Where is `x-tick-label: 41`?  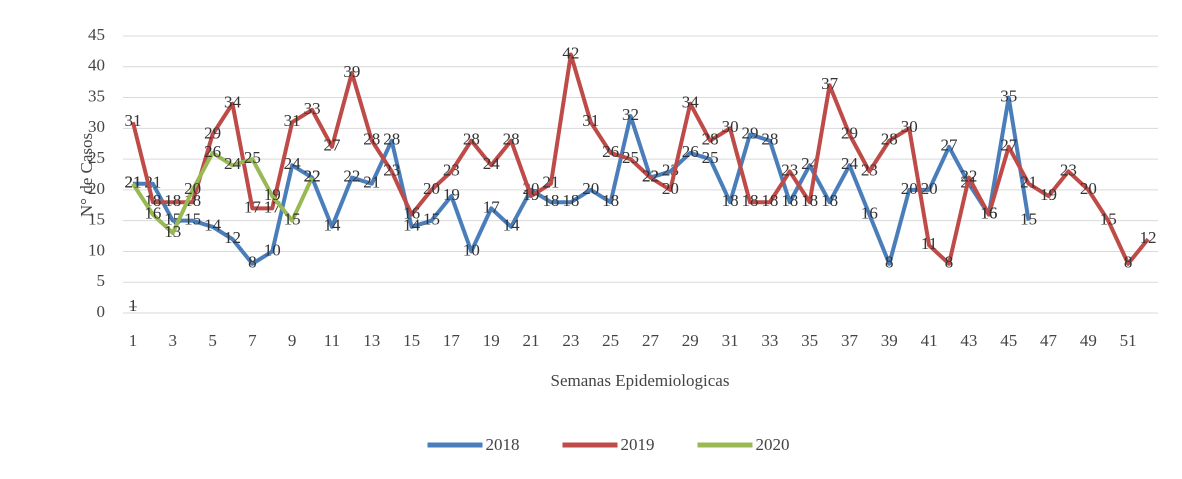
x-tick-label: 41 is located at coordinates (929, 340).